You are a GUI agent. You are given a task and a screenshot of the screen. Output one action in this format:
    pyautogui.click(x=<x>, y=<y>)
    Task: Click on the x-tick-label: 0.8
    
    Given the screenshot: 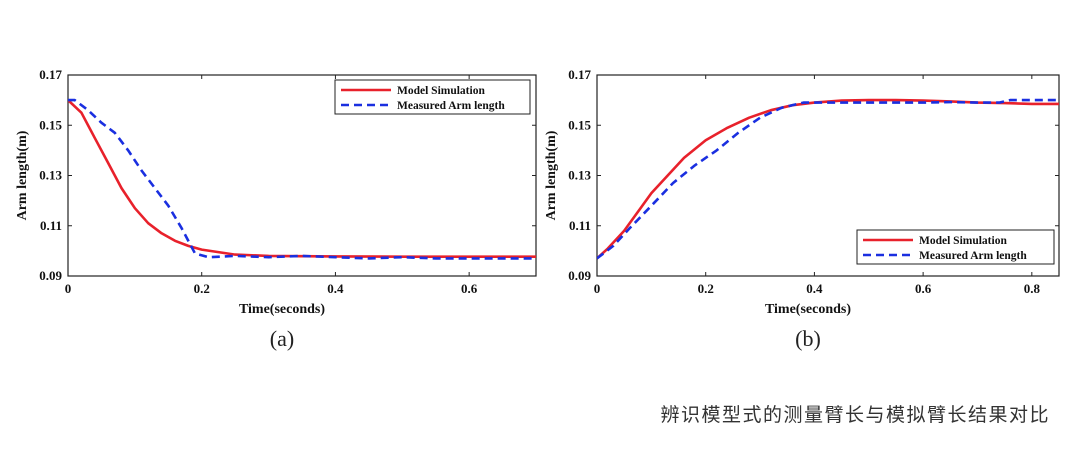 What is the action you would take?
    pyautogui.click(x=1032, y=288)
    